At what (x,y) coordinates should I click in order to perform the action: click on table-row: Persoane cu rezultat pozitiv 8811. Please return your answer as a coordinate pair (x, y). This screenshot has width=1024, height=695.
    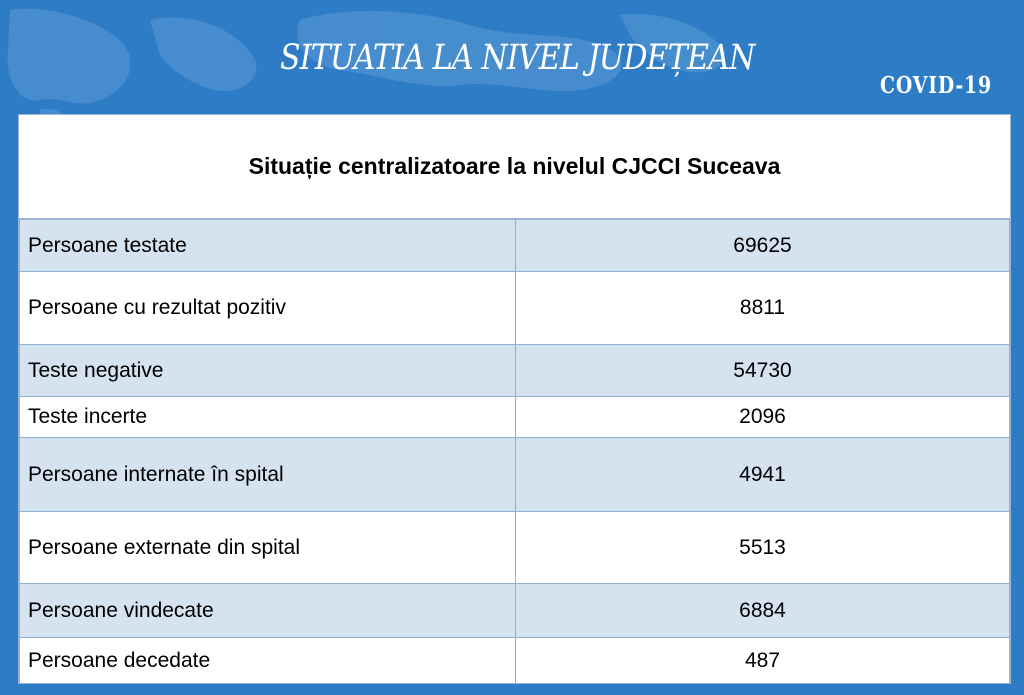
    Looking at the image, I should click on (514, 308).